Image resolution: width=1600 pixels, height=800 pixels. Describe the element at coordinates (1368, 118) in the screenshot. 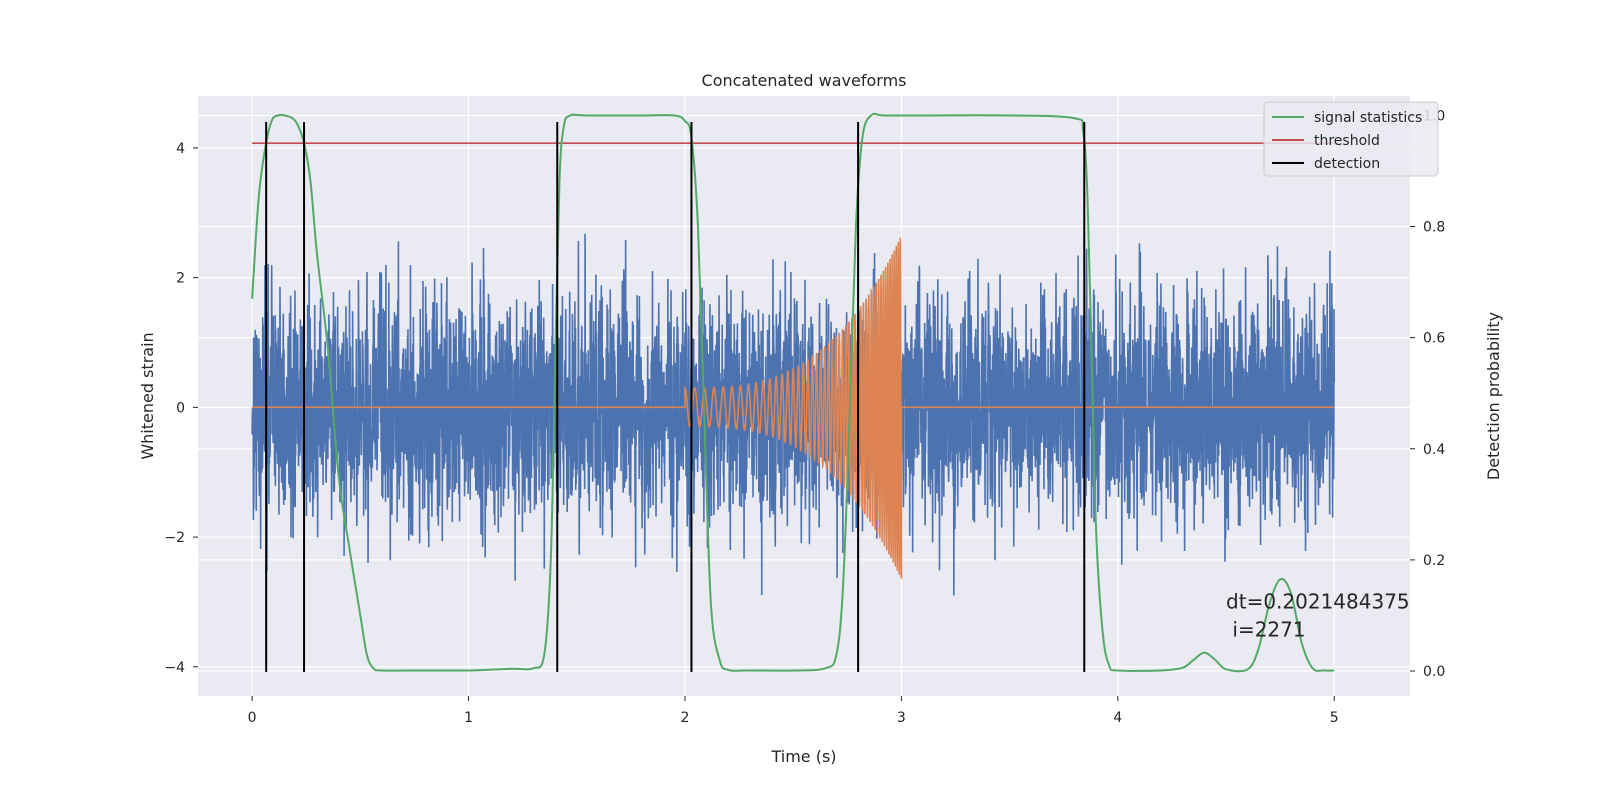

I see `legend-label-signal-statistics: signal statistics` at that location.